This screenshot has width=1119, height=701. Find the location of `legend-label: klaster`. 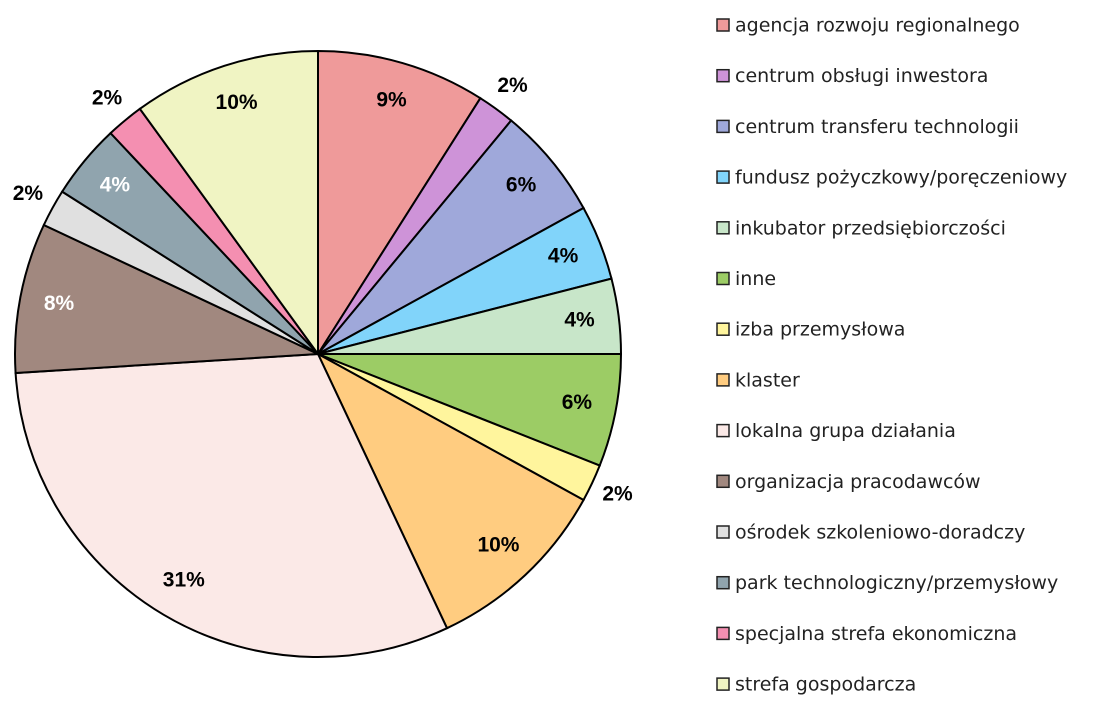

legend-label: klaster is located at coordinates (767, 380).